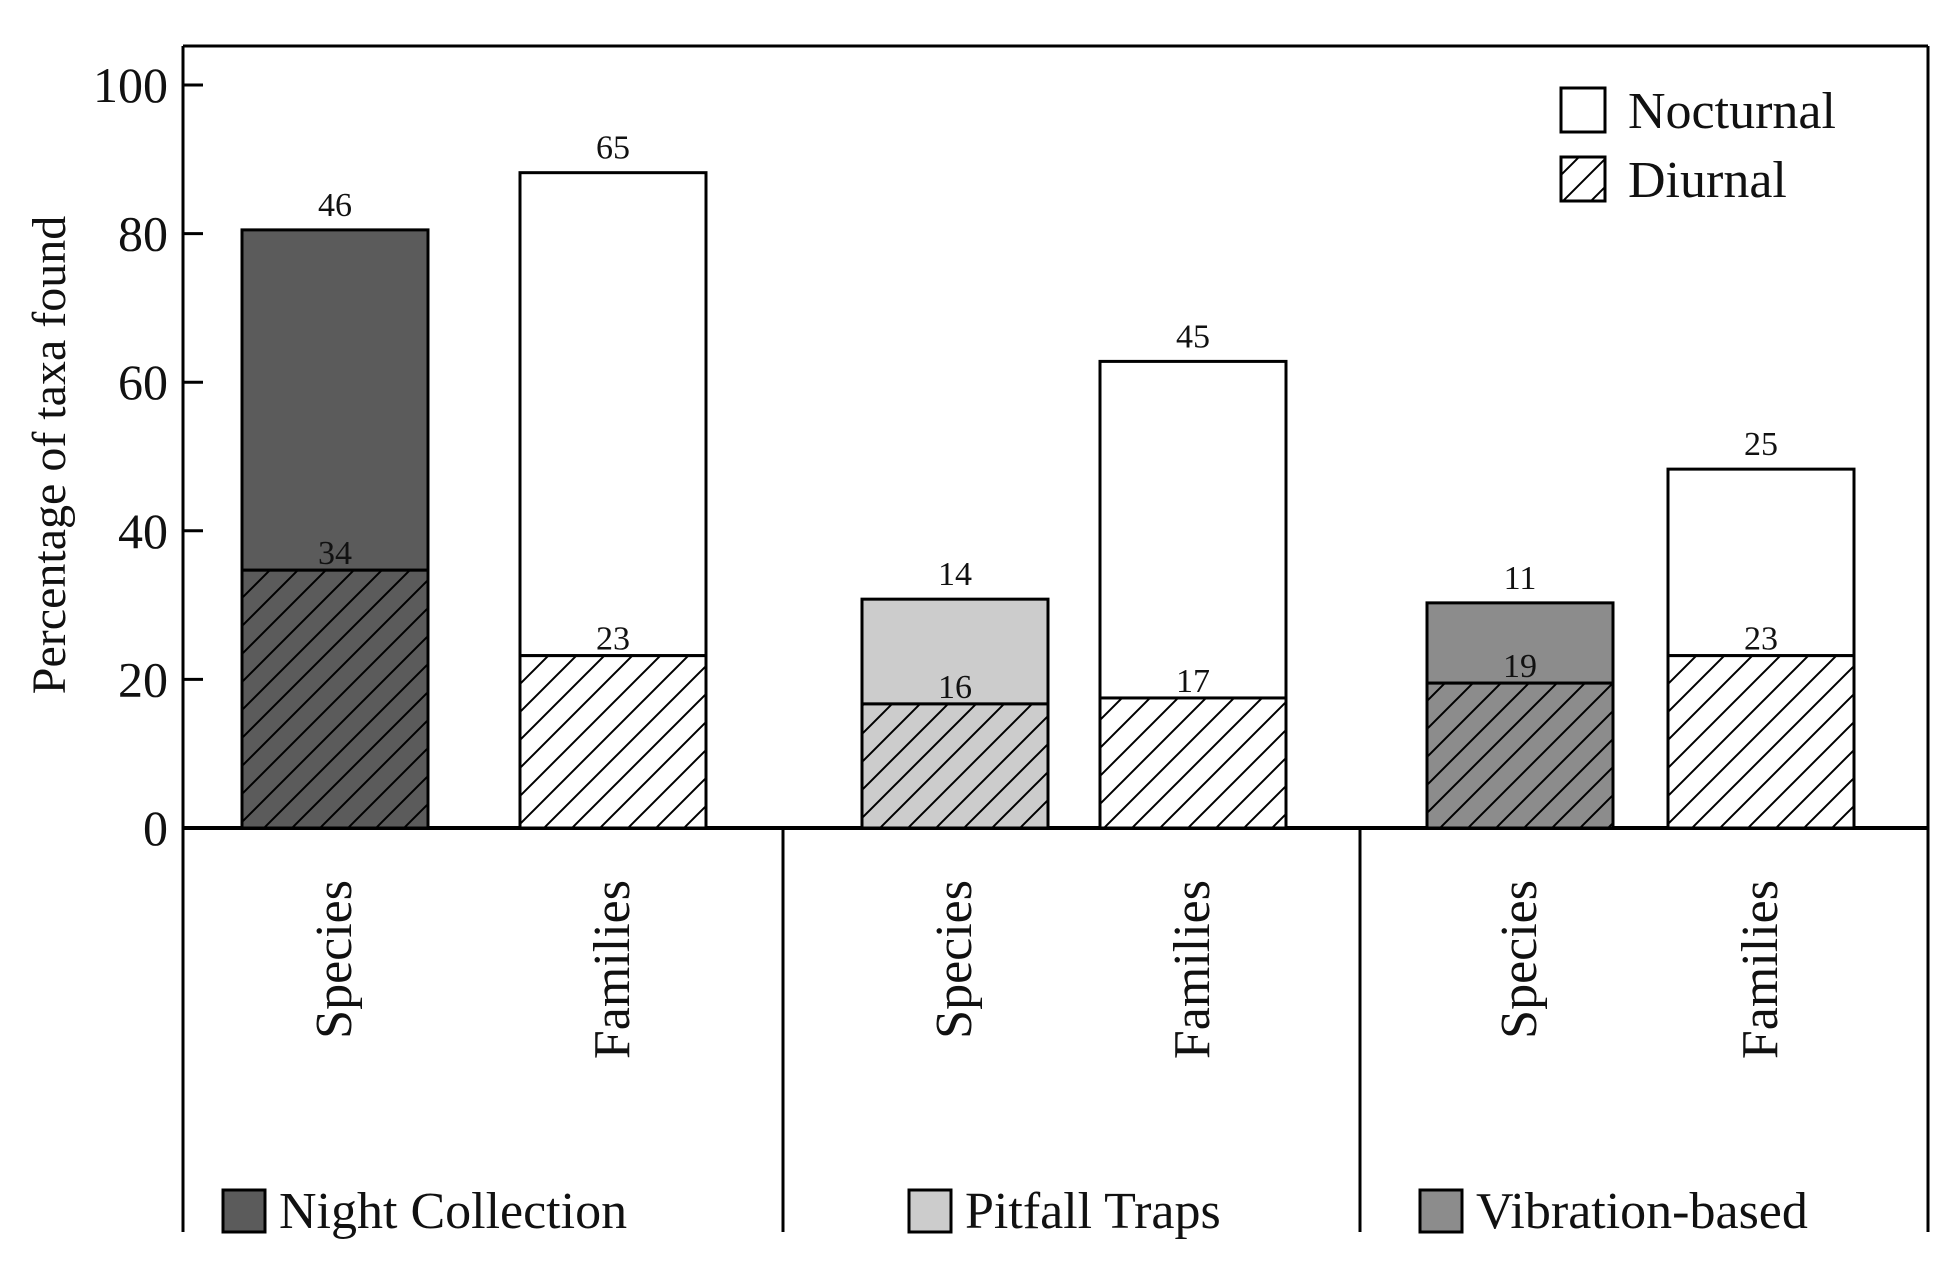 The image size is (1951, 1273). Describe the element at coordinates (1583, 110) in the screenshot. I see `legend-swatch-nocturnal` at that location.